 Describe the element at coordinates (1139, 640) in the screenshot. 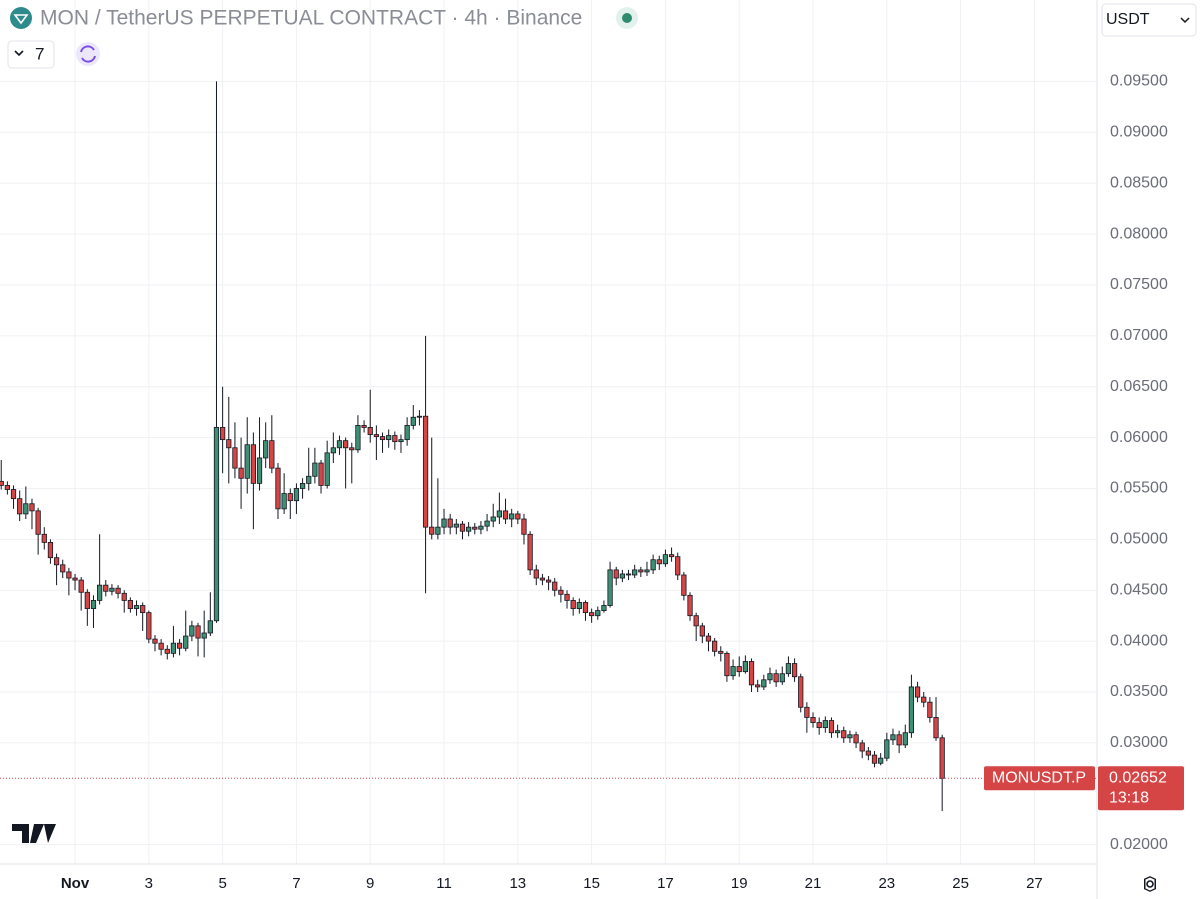

I see `y-tick-label: 0.04000` at that location.